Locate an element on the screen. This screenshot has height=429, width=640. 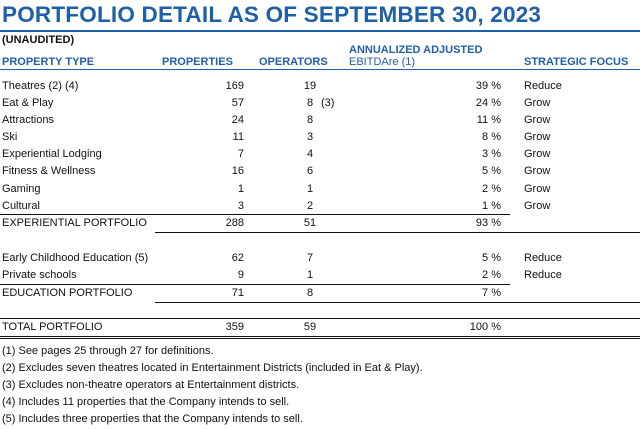
row-operators: 4 is located at coordinates (310, 154).